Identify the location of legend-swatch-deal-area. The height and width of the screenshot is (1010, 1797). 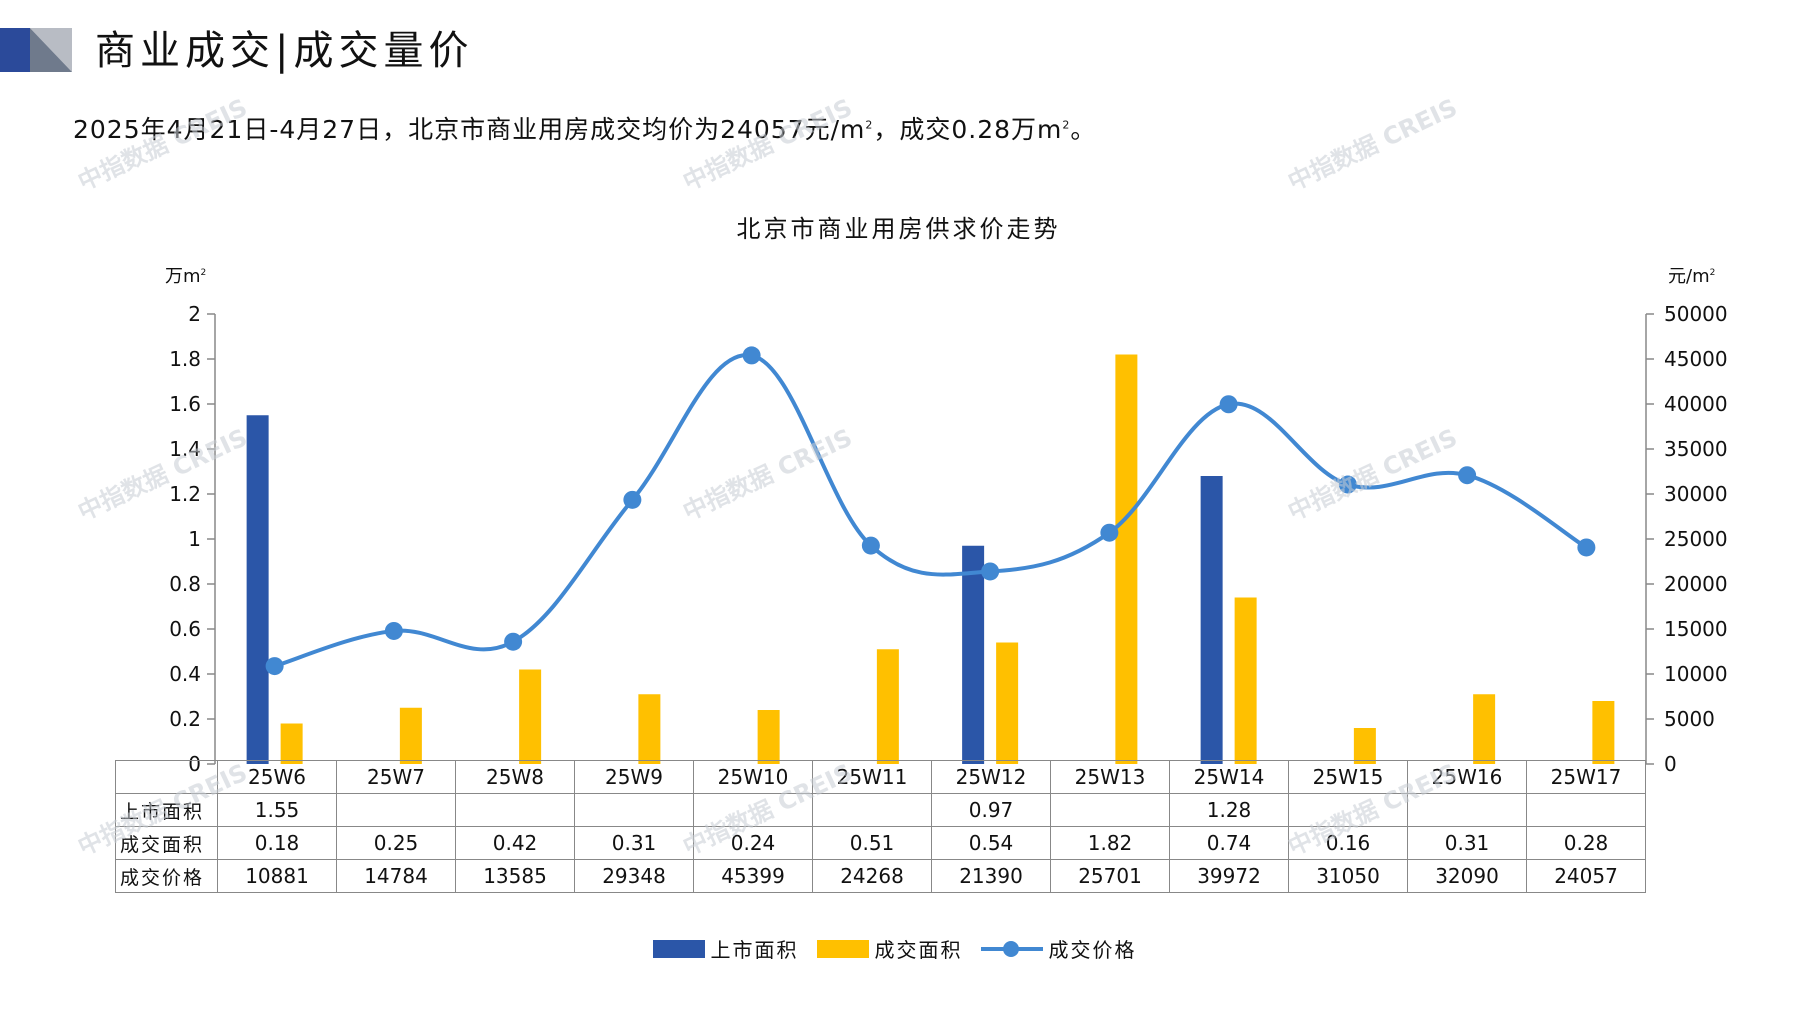
(842, 948).